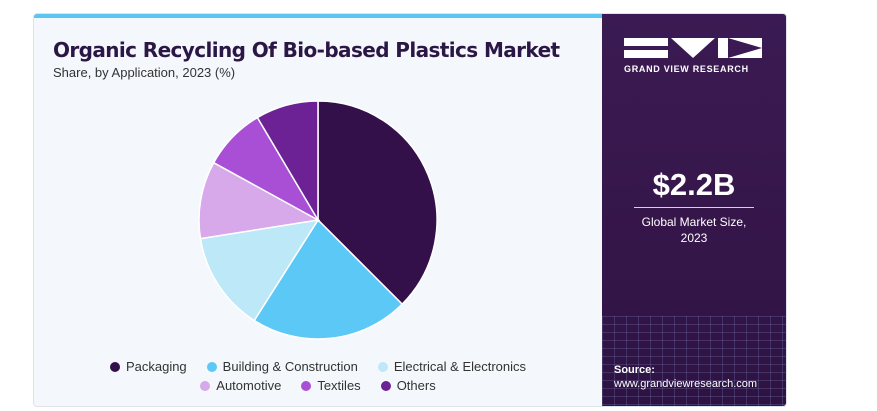 The image size is (877, 411). I want to click on accent-bar, so click(318, 16).